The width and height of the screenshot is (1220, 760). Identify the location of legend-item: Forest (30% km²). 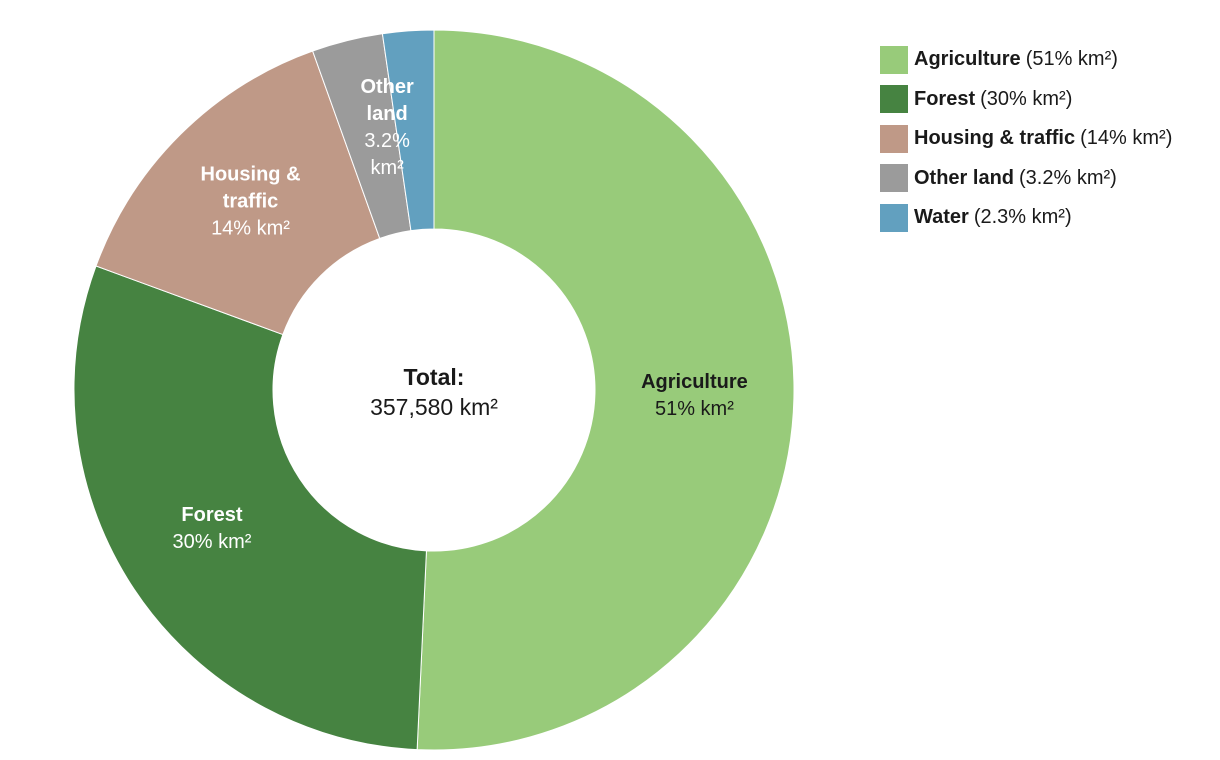
(1026, 100).